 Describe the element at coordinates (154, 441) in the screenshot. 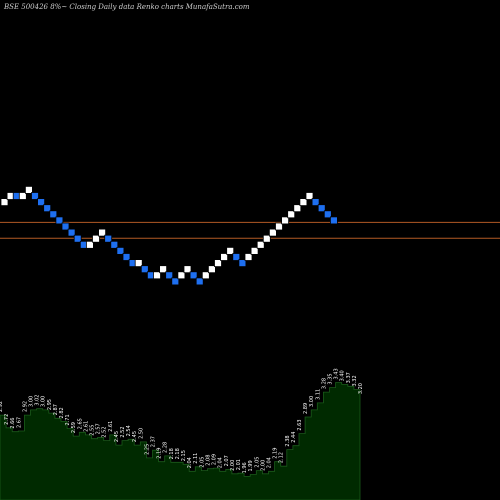

I see `area-value-label: 2.37` at that location.